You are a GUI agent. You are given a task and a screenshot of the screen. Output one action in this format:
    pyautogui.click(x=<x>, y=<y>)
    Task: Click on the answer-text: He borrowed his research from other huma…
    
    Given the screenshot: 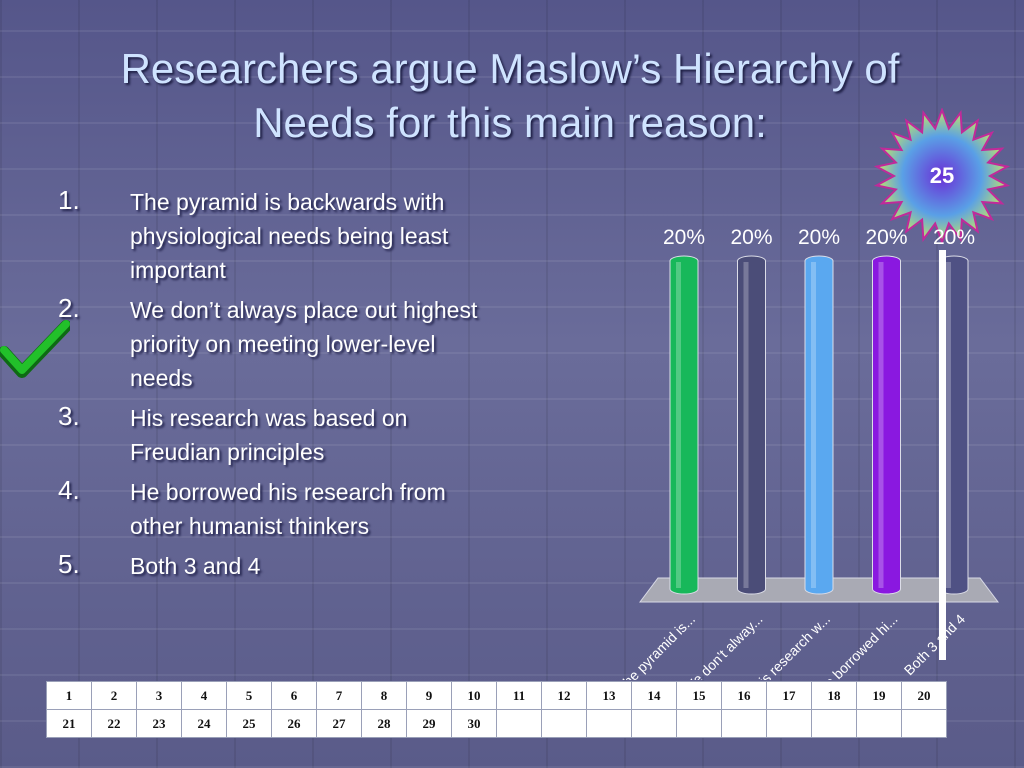 What is the action you would take?
    pyautogui.click(x=288, y=509)
    